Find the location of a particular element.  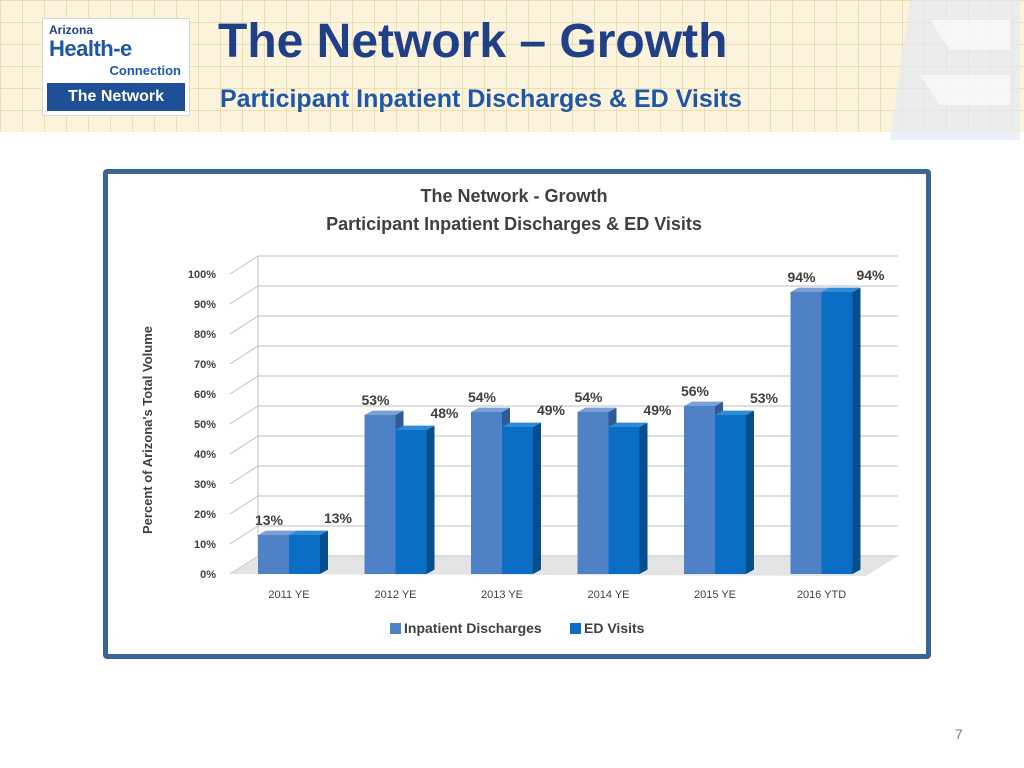

x-tick-label: 2013 YE is located at coordinates (502, 595).